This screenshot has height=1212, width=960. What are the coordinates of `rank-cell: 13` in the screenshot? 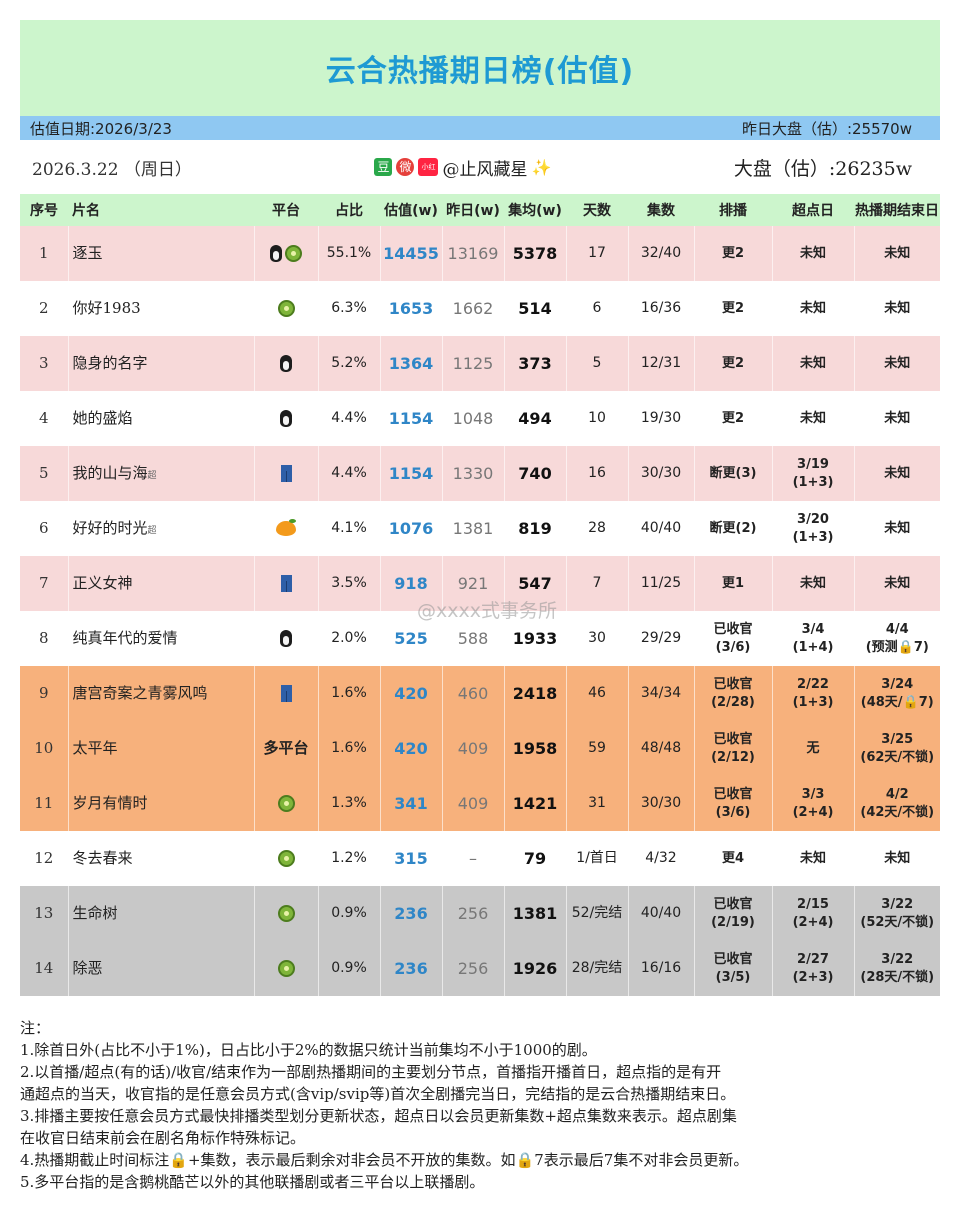 It's located at (44, 913).